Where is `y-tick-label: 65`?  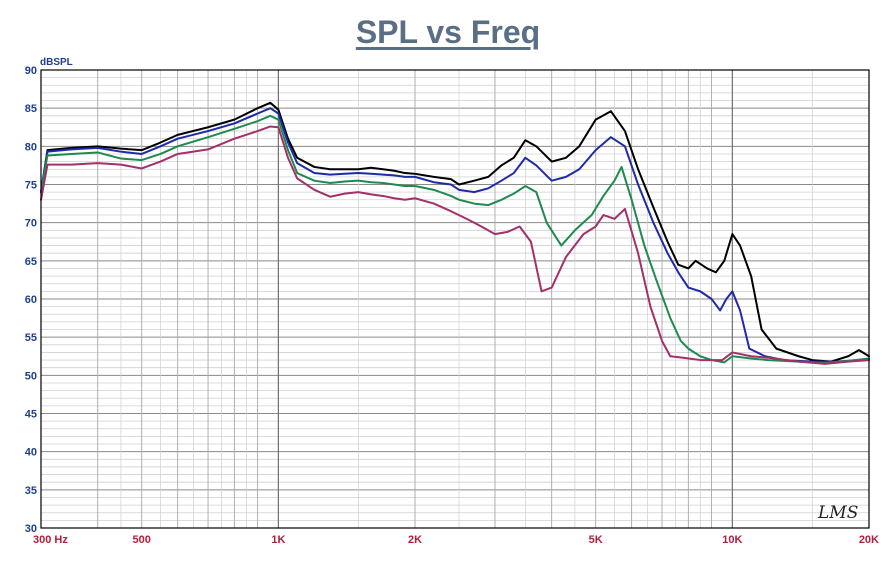 y-tick-label: 65 is located at coordinates (31, 262).